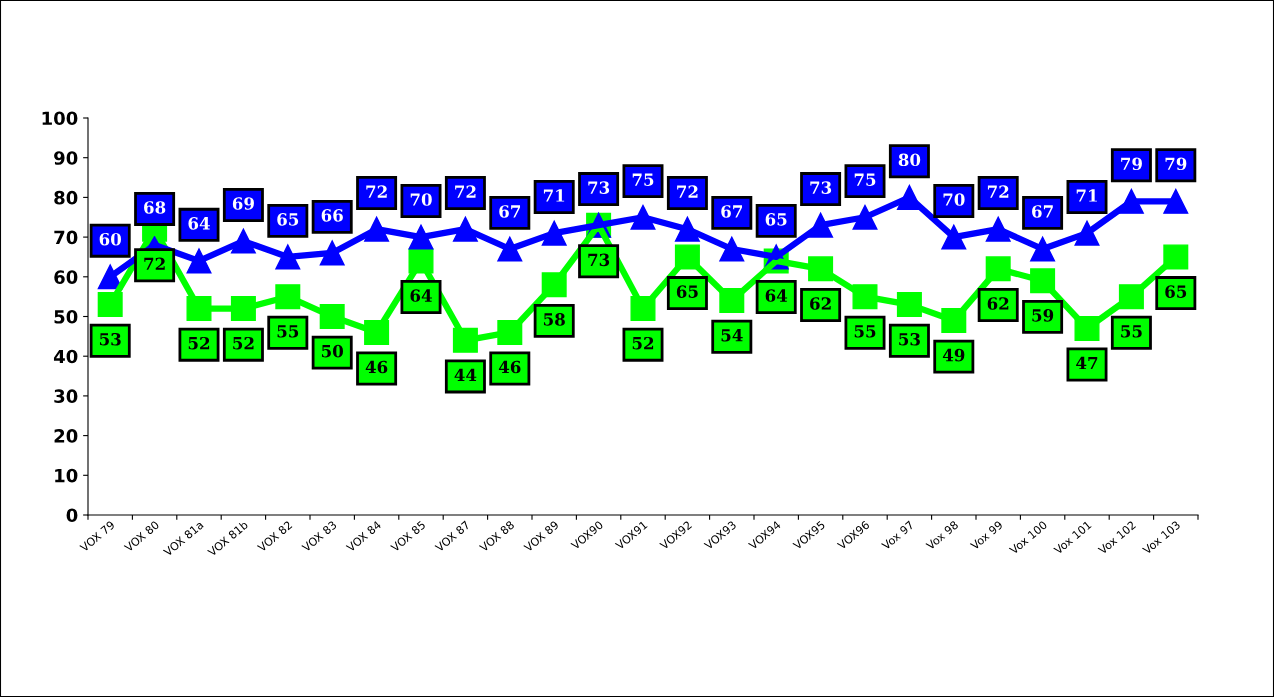  I want to click on x-tick-label: Vox 97, so click(897, 535).